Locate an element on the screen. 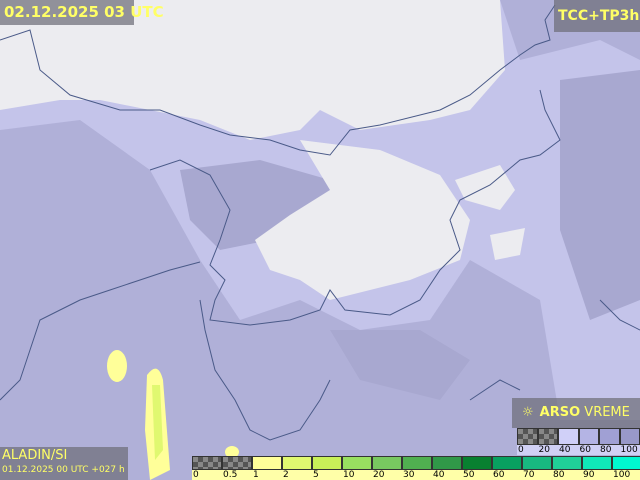  logo-brand: ARSO is located at coordinates (560, 412).